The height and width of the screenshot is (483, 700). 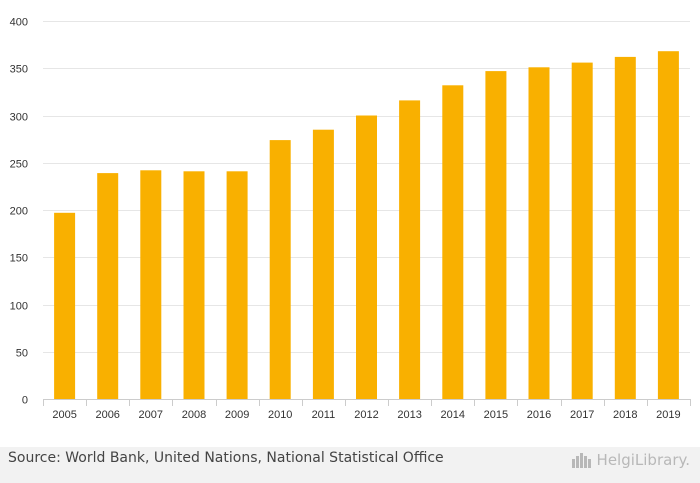 I want to click on x-tick-label: 2013, so click(x=409, y=415).